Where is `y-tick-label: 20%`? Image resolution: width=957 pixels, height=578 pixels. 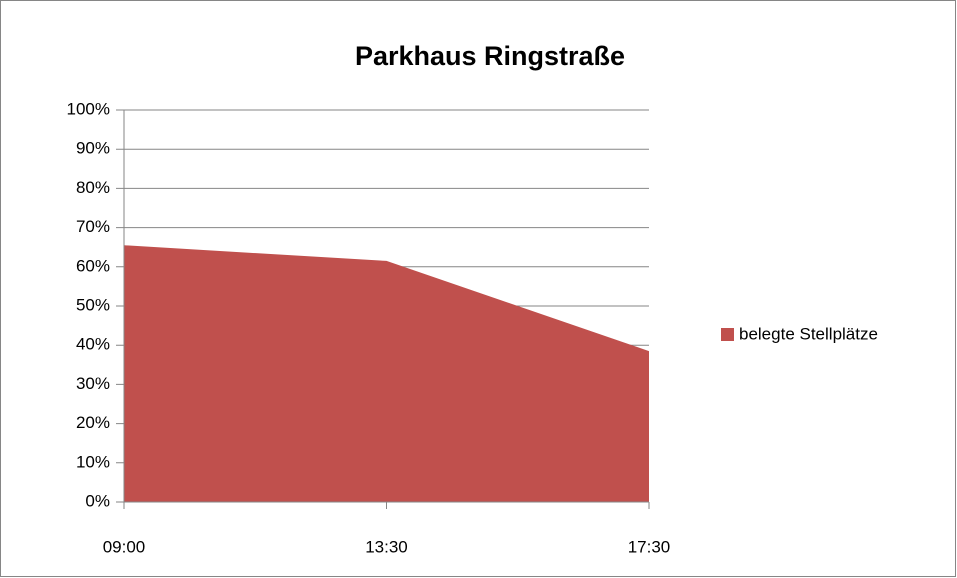 y-tick-label: 20% is located at coordinates (93, 422).